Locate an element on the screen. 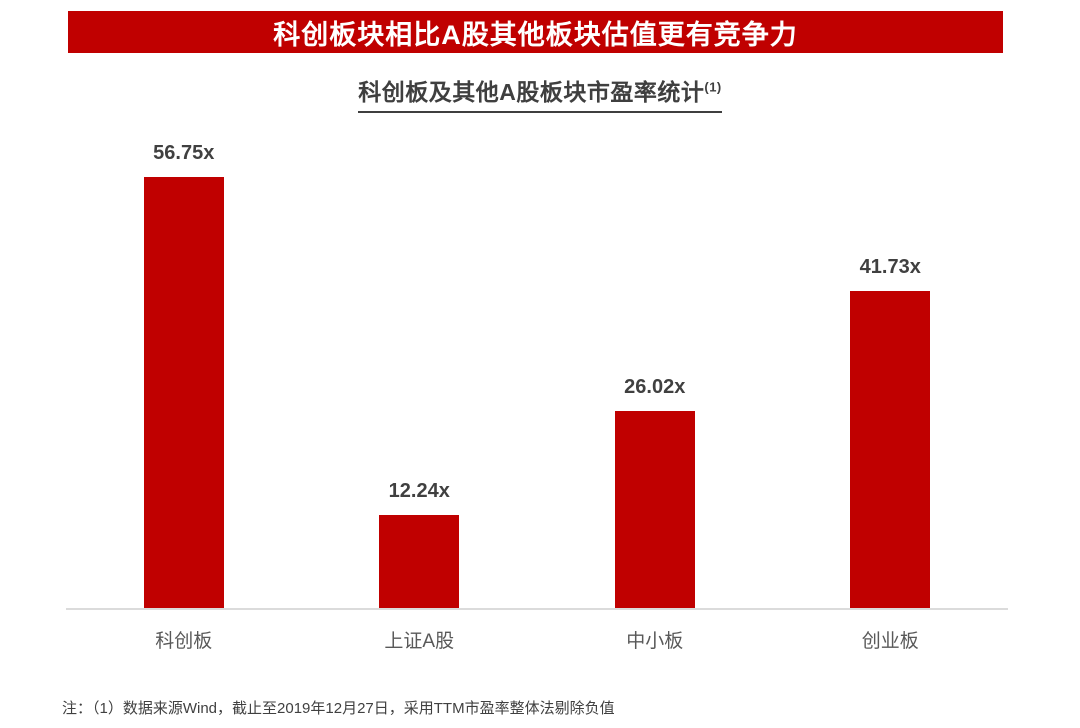 The height and width of the screenshot is (728, 1080). bar-中小板 is located at coordinates (654, 509).